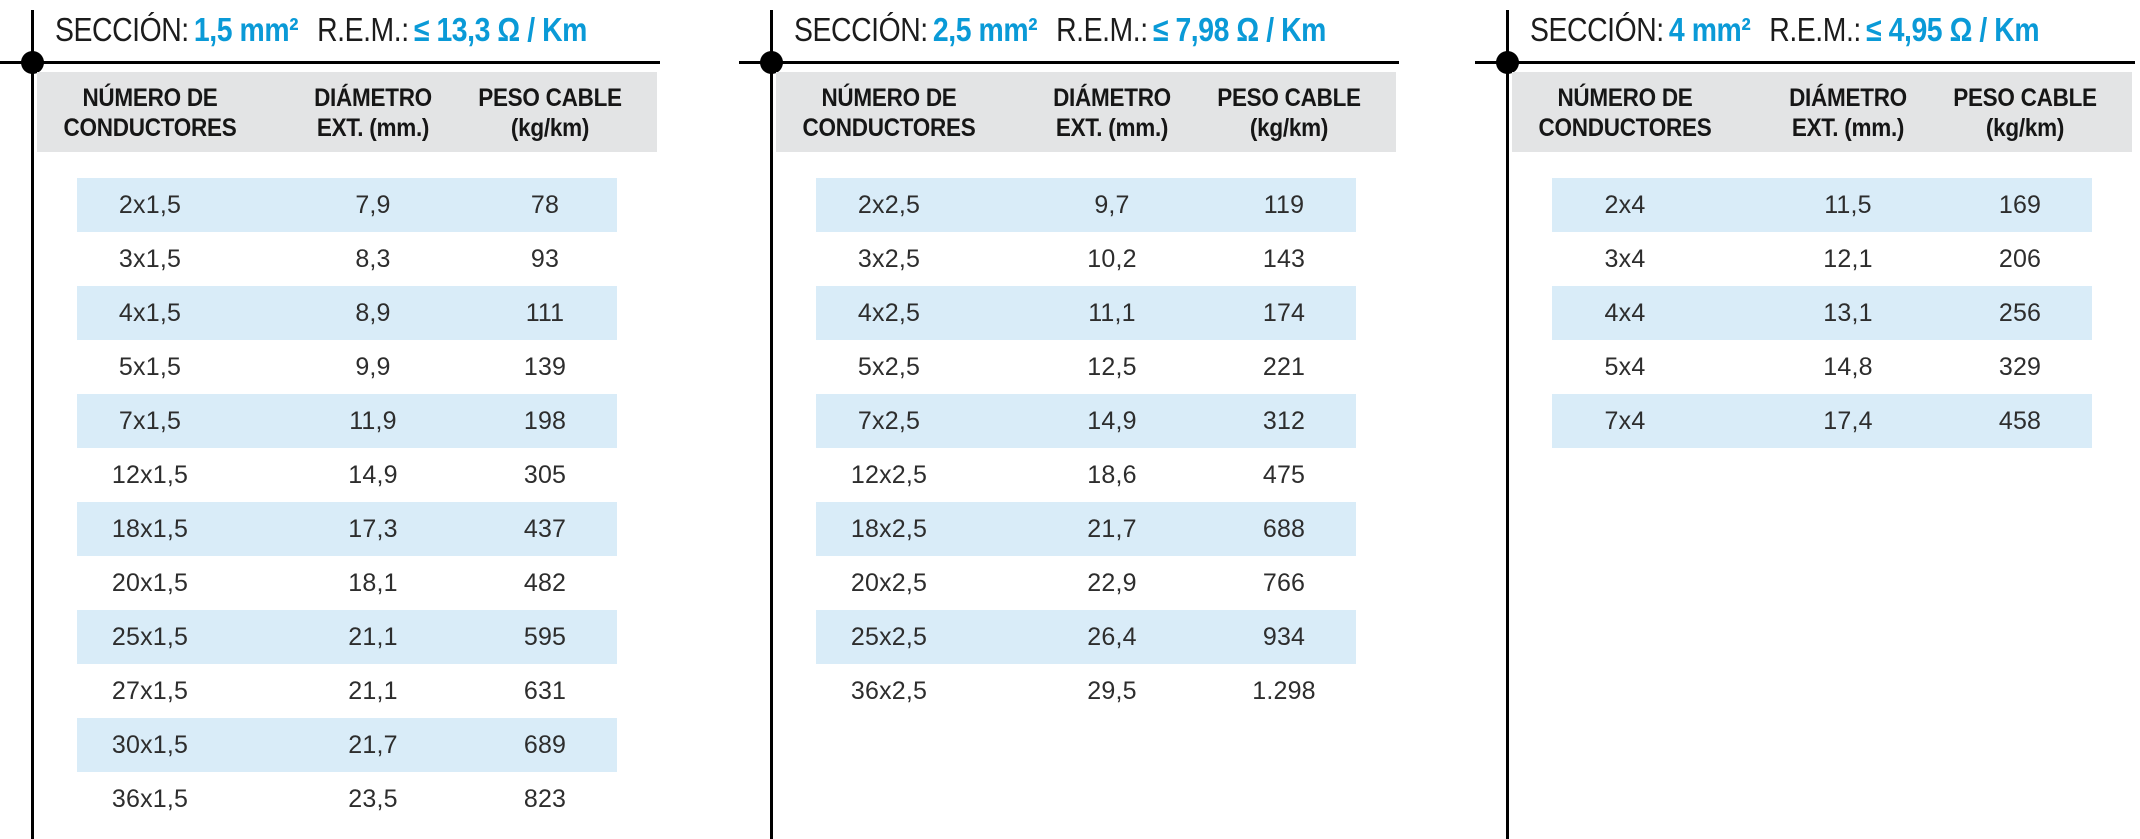 Image resolution: width=2140 pixels, height=839 pixels. What do you see at coordinates (347, 691) in the screenshot?
I see `table-row: 27x1,5 21,1 631` at bounding box center [347, 691].